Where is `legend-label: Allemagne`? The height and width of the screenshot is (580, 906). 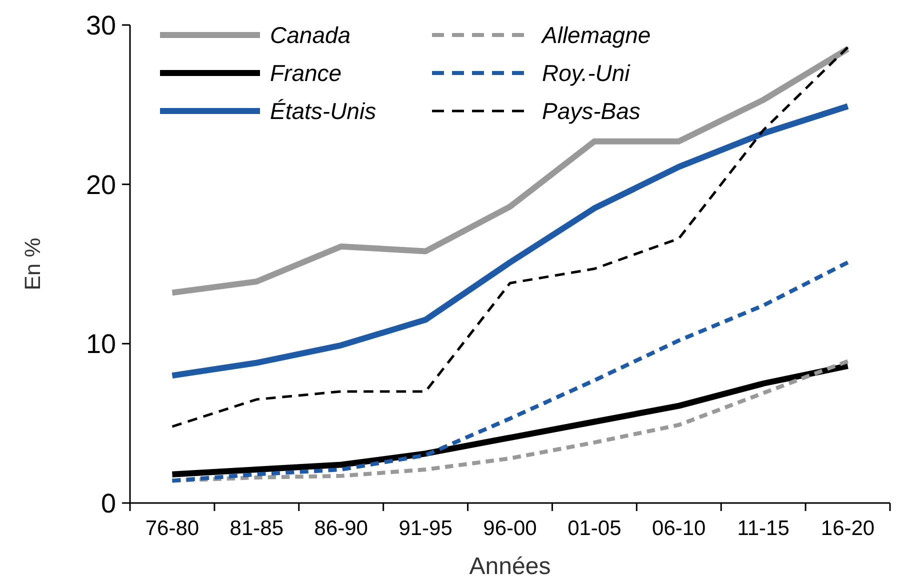
legend-label: Allemagne is located at coordinates (595, 35).